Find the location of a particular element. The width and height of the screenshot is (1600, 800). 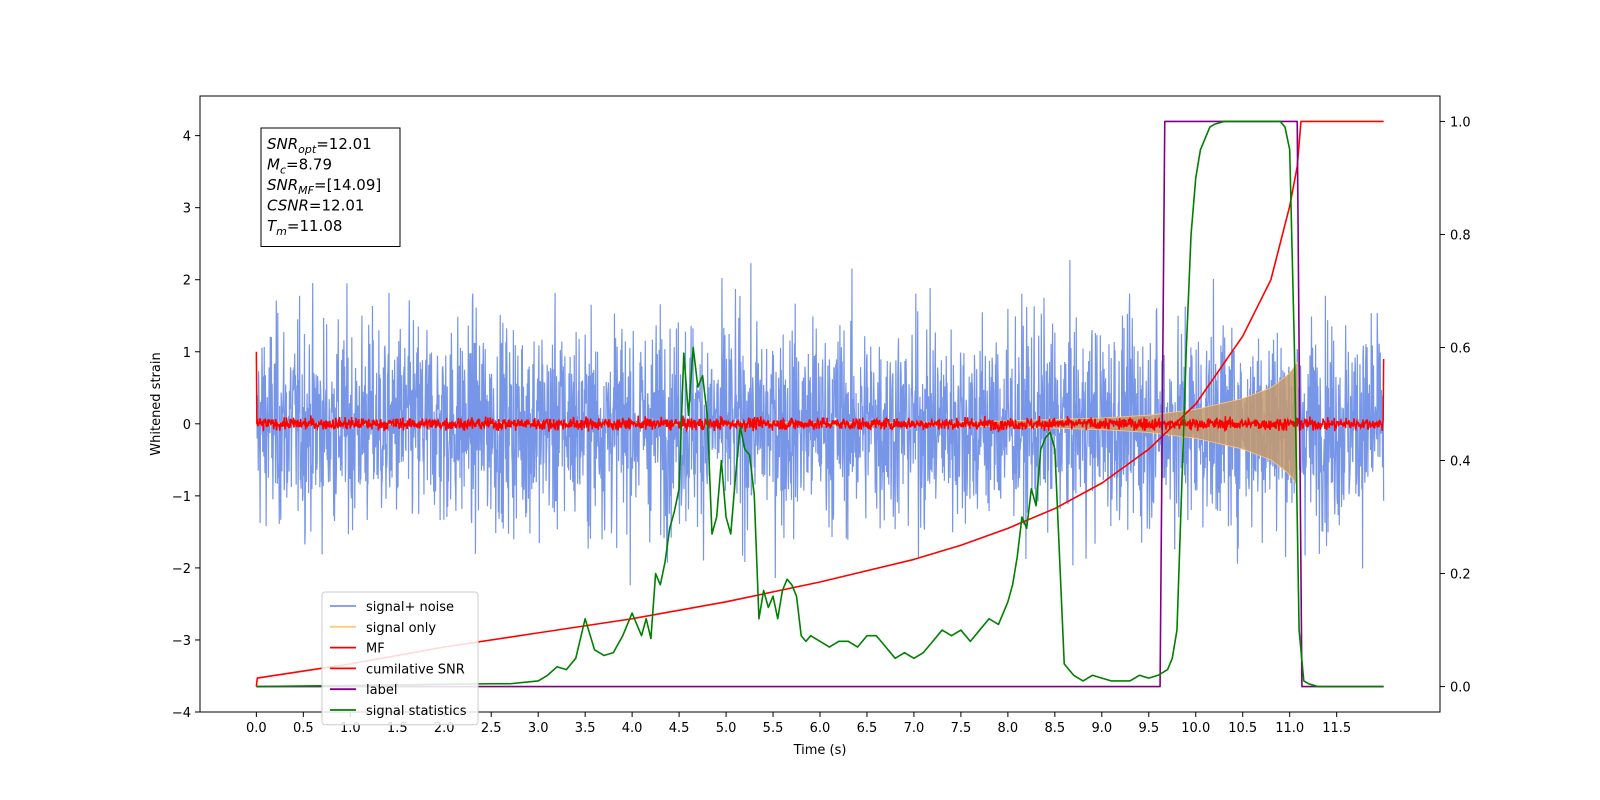

x-tick-label: 11.0 is located at coordinates (1289, 728).